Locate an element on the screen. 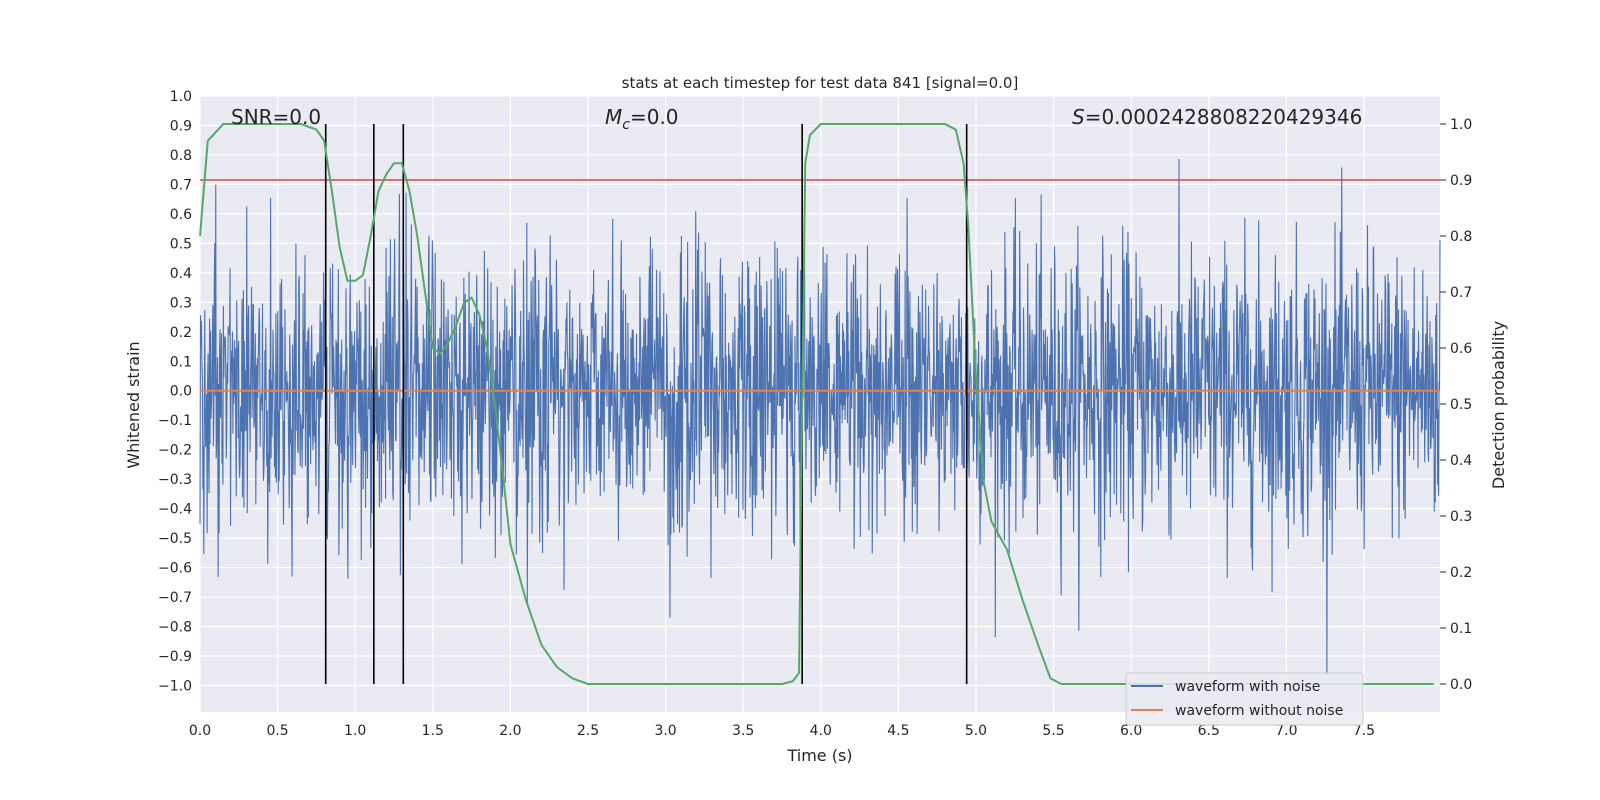  y-tick-label: −0.1 is located at coordinates (175, 421).